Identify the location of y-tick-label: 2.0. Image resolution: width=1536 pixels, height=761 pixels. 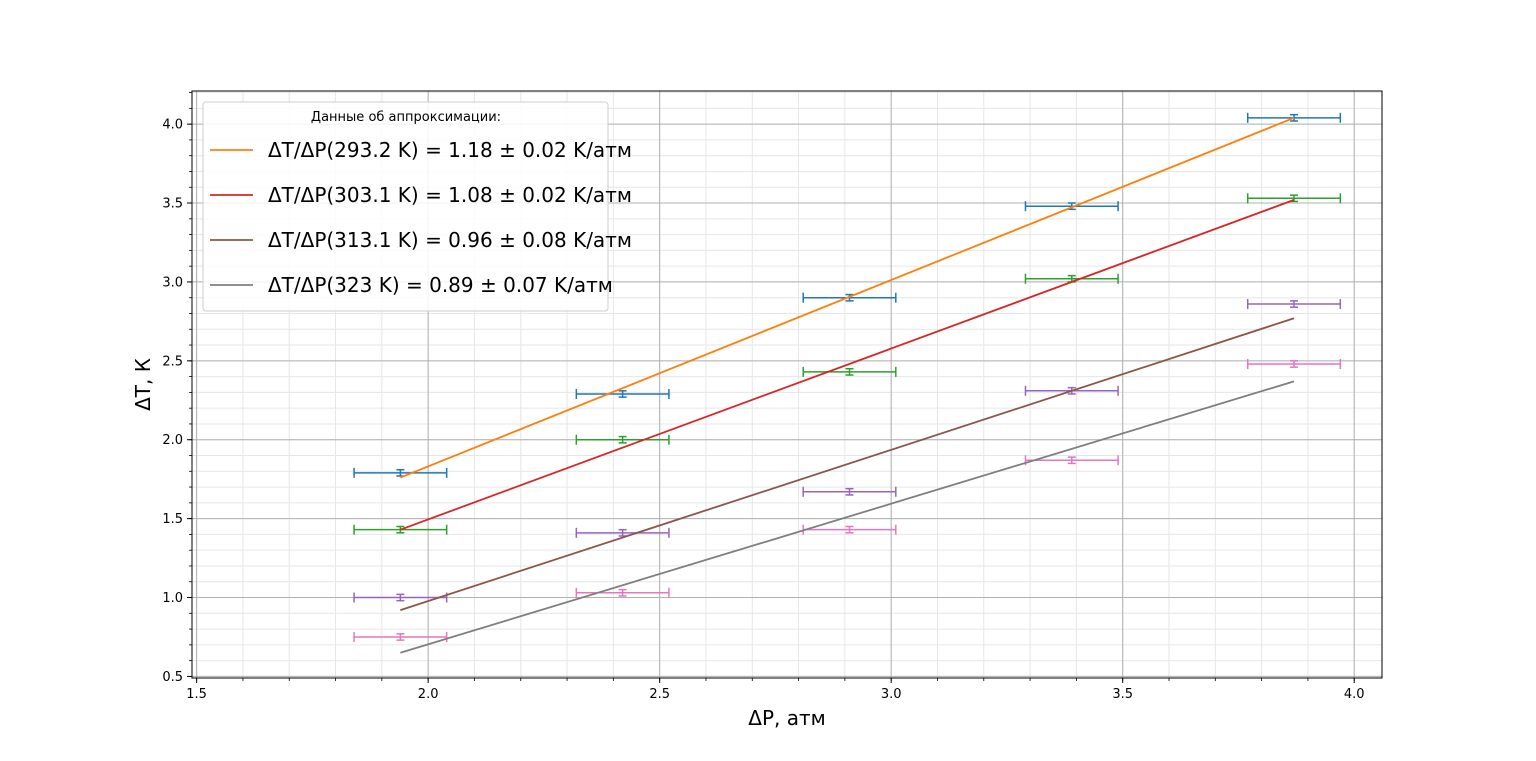
(172, 440).